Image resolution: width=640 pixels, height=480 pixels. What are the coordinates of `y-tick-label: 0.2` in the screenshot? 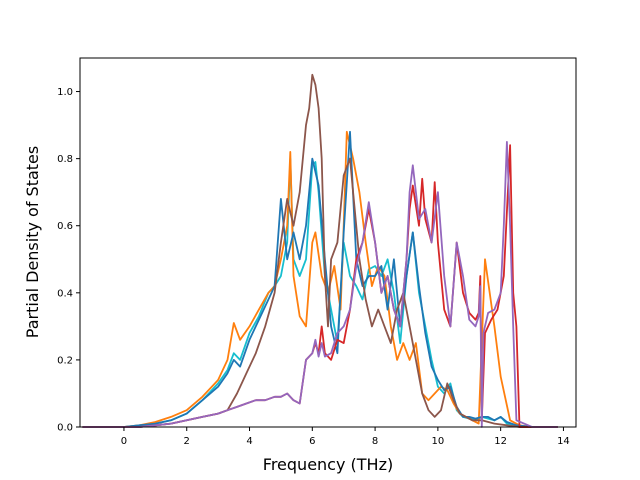 It's located at (65, 360).